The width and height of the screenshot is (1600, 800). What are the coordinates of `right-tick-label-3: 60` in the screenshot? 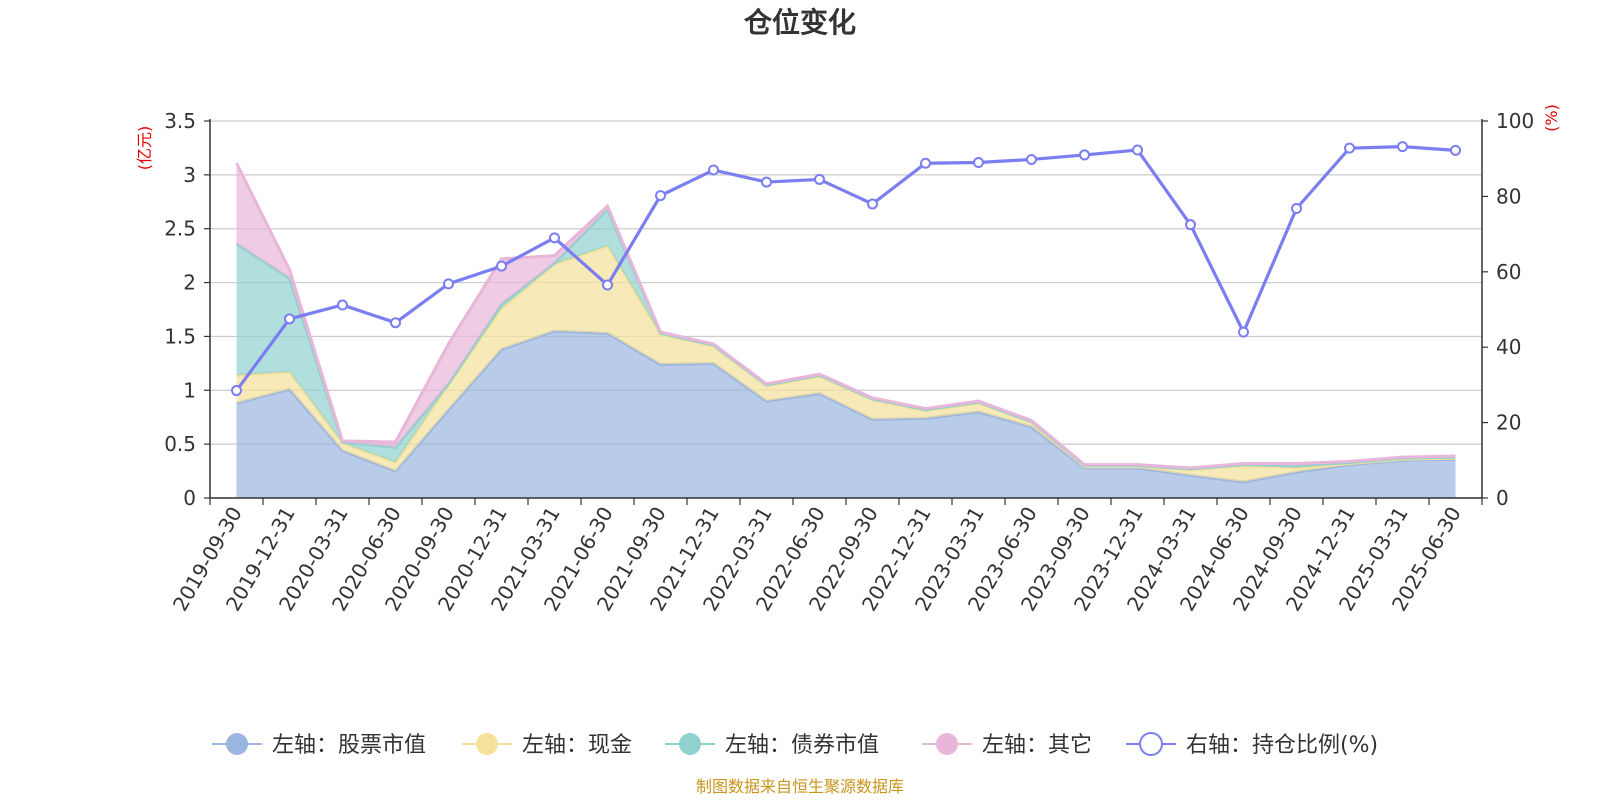 It's located at (1508, 272).